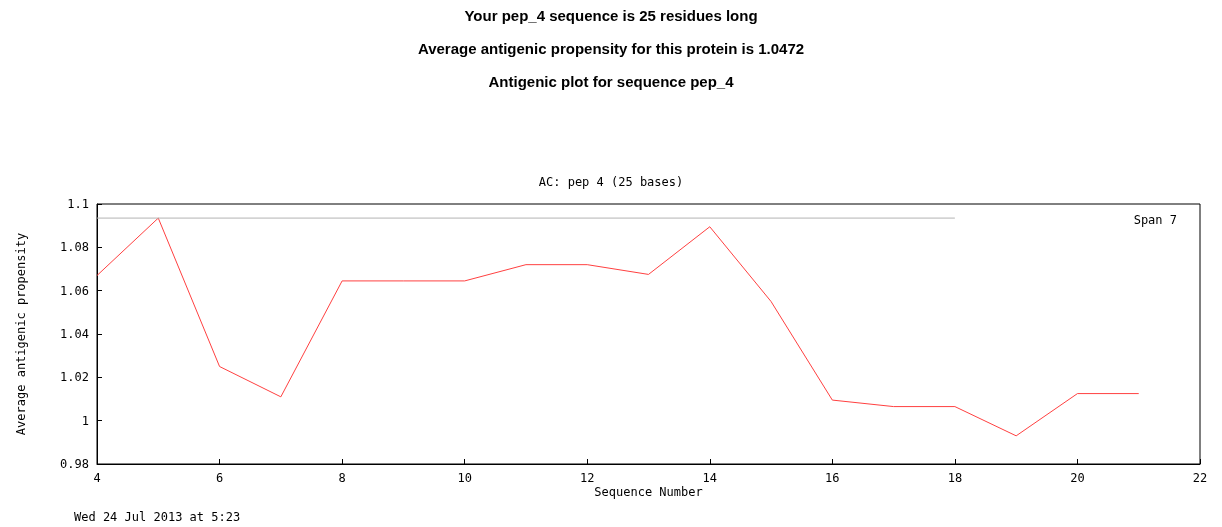 The width and height of the screenshot is (1222, 527). I want to click on text: Wed 24 Jul 2013 at 5:23, so click(157, 517).